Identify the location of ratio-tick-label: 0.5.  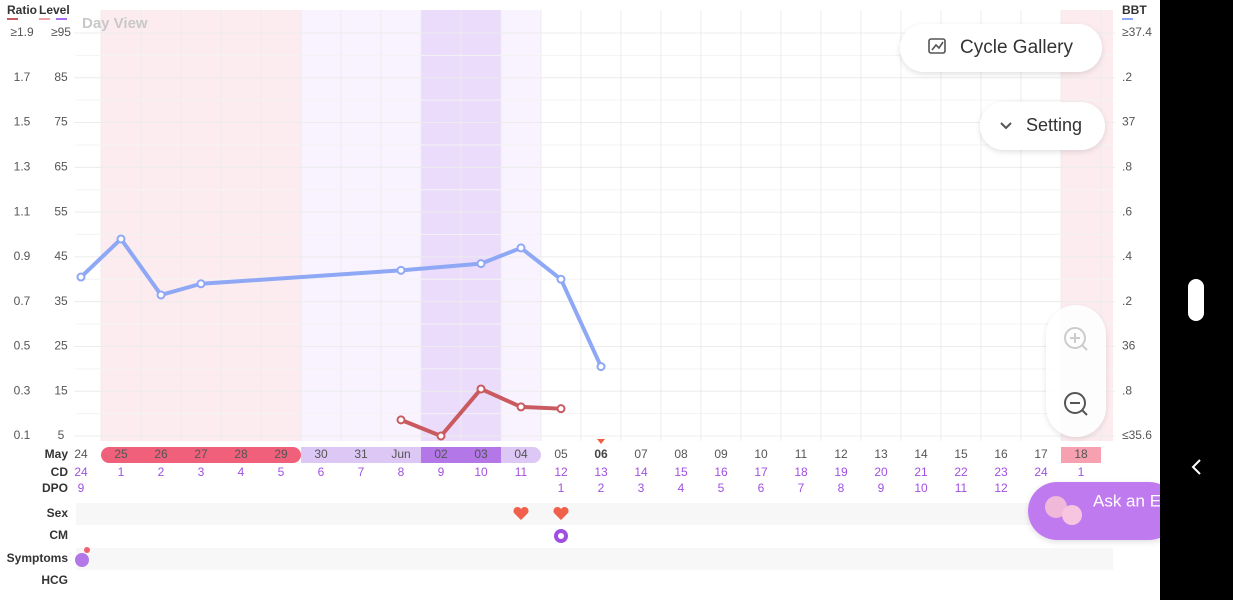
(22, 346).